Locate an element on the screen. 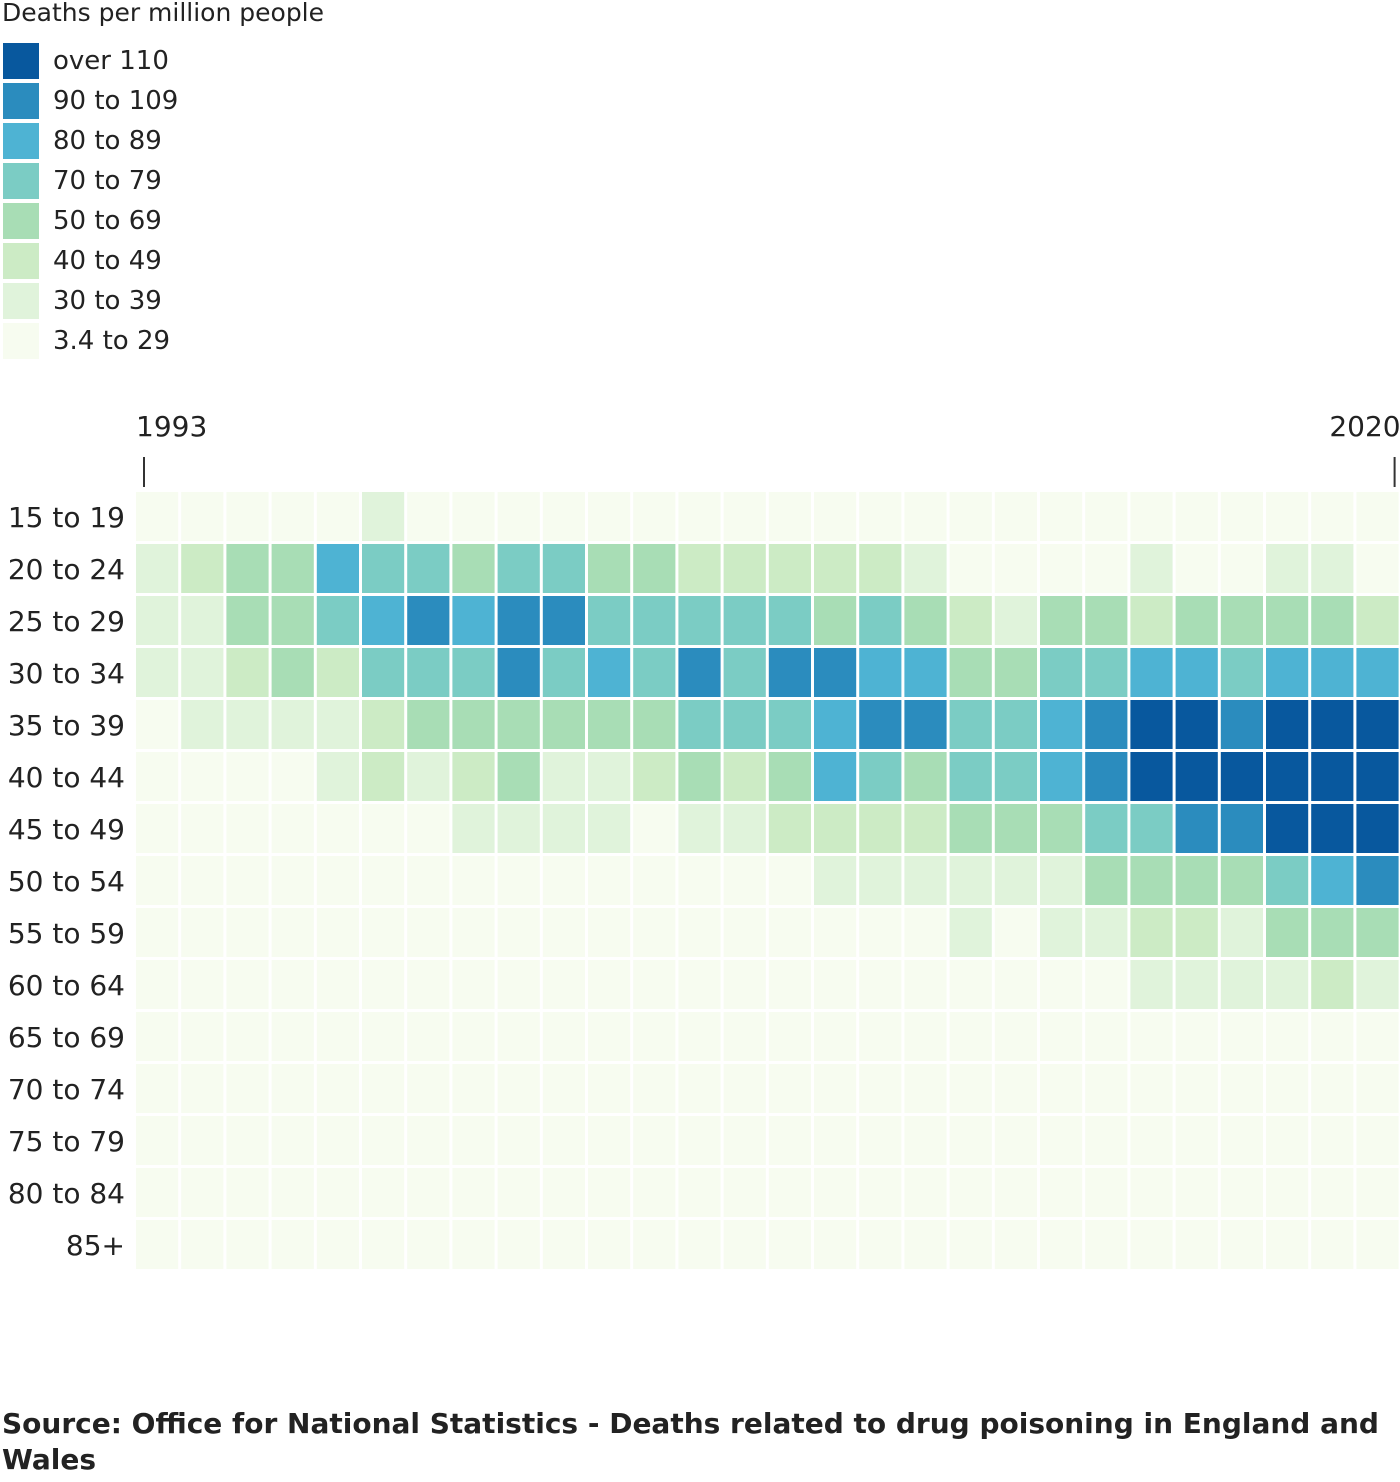 The width and height of the screenshot is (1400, 1482). y-tick-label: 25 to 29 is located at coordinates (66, 621).